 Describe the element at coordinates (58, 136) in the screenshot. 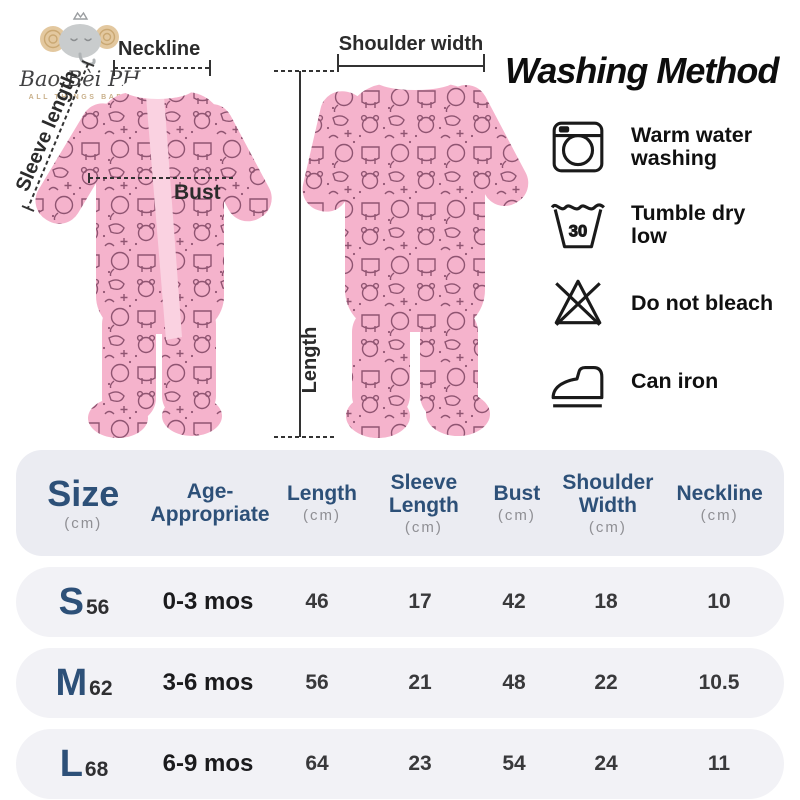

I see `sleeve-length-measure-line` at that location.